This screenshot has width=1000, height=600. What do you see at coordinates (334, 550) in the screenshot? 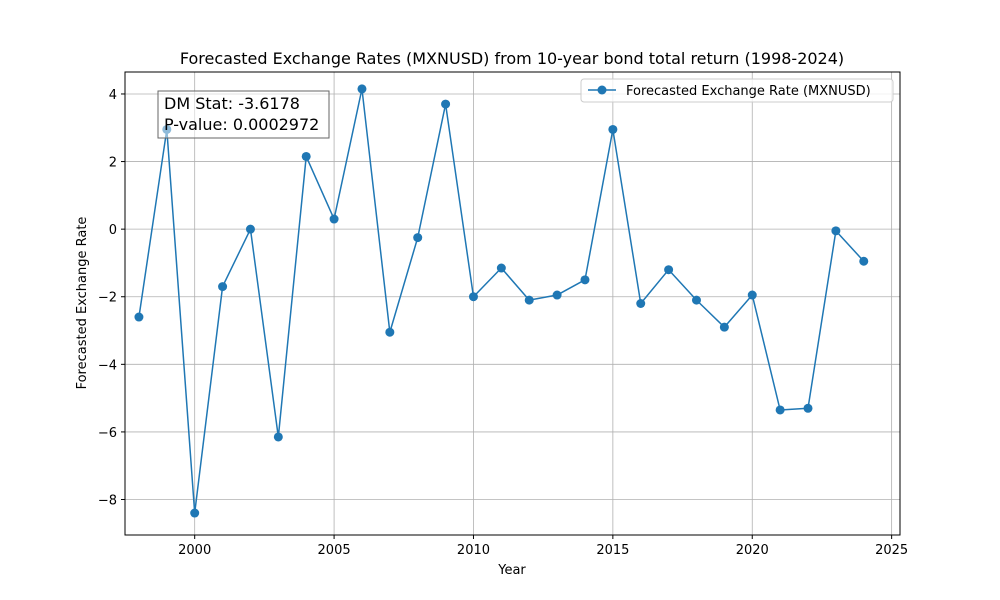
I see `x-tick-label: 2005` at bounding box center [334, 550].